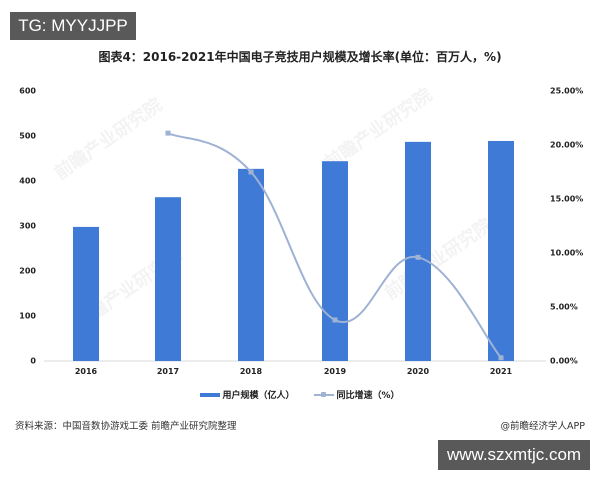 The height and width of the screenshot is (480, 600). Describe the element at coordinates (86, 371) in the screenshot. I see `x-tick: 2016` at that location.